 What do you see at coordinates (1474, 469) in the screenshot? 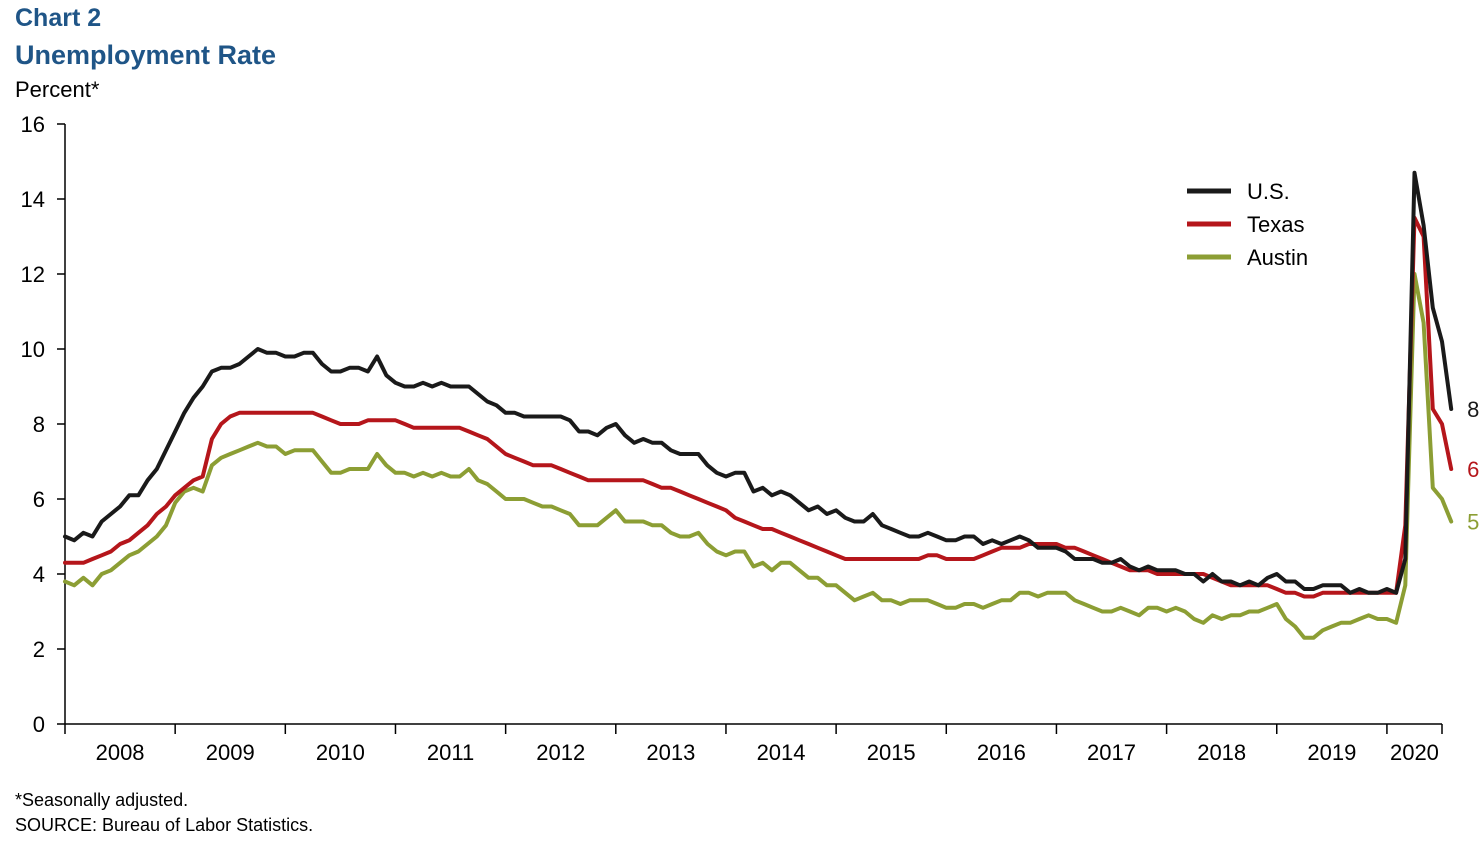
I see `end-label: 6.8` at bounding box center [1474, 469].